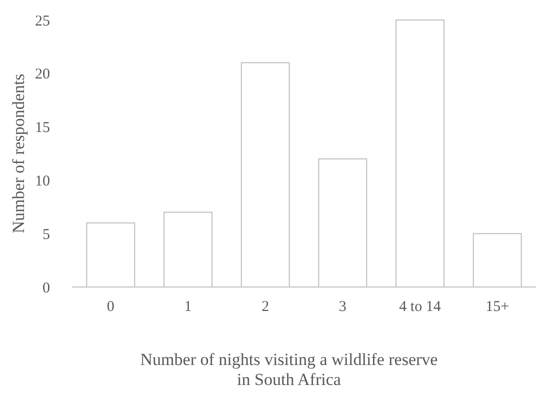  I want to click on y-tick-label: 15, so click(42, 128).